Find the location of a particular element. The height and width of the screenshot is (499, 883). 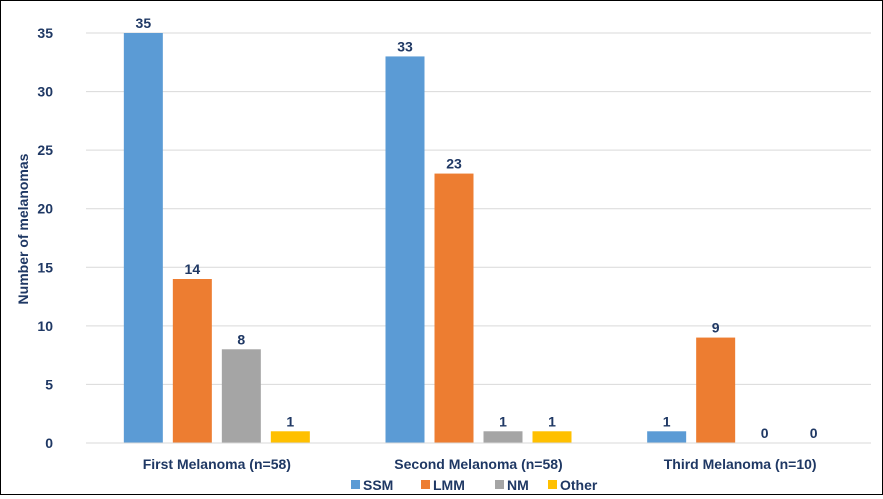

legend-label-nm: NM is located at coordinates (518, 485).